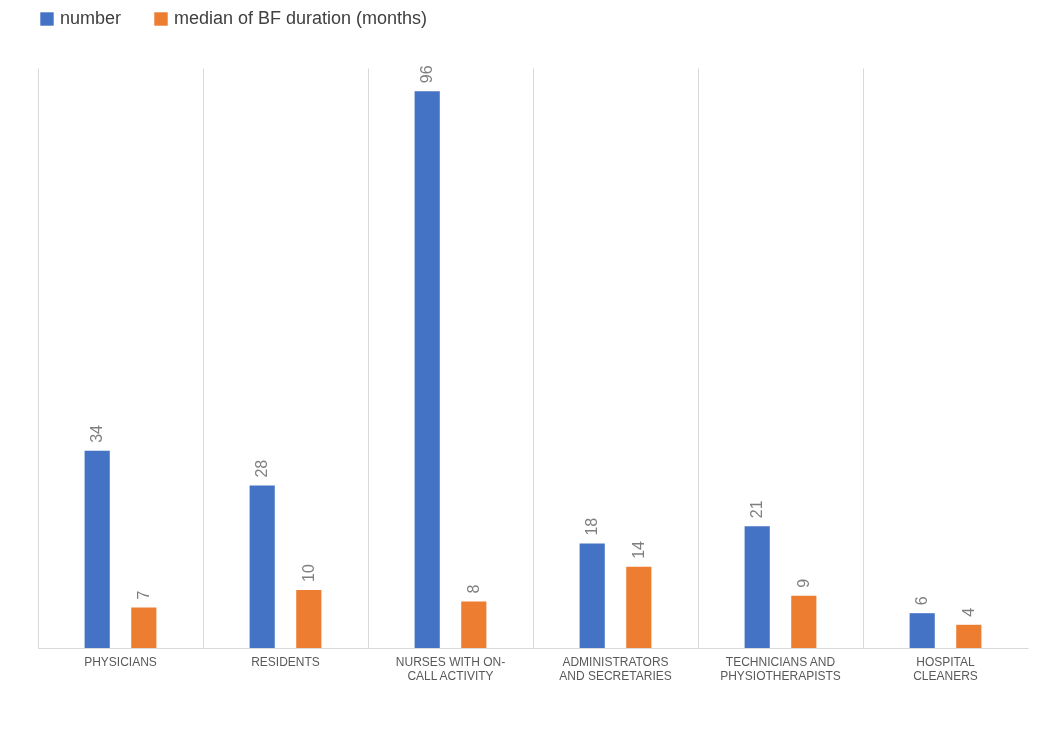 This screenshot has width=1050, height=755. I want to click on legend-label: number, so click(91, 18).